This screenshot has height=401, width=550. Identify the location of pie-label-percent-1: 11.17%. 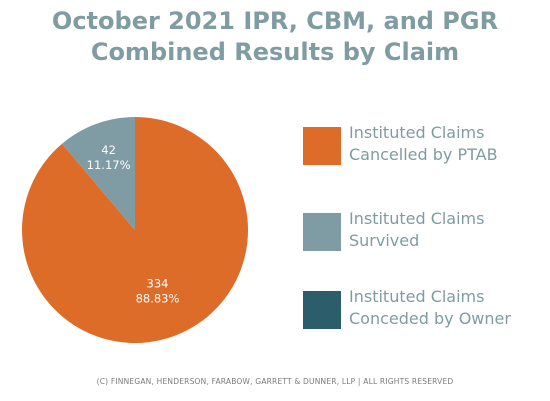
(109, 165).